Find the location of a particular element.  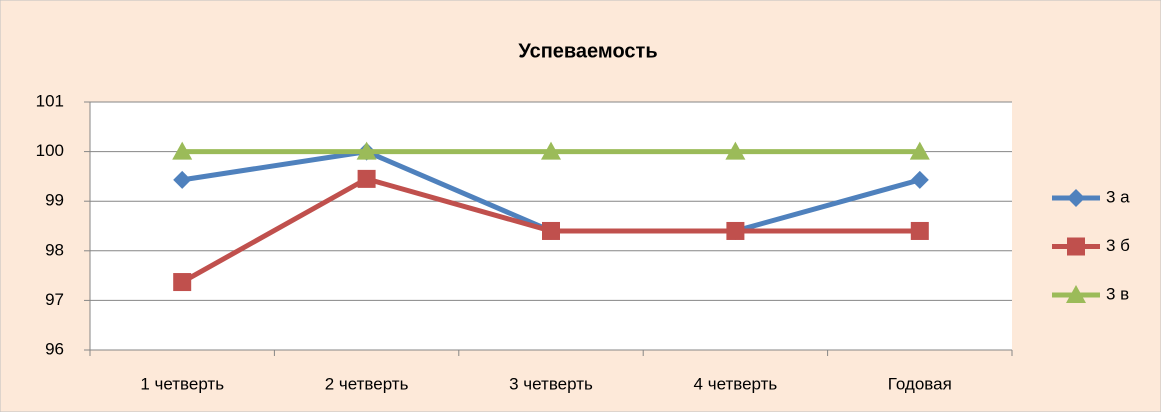

y-tick-label: 100 is located at coordinates (50, 150).